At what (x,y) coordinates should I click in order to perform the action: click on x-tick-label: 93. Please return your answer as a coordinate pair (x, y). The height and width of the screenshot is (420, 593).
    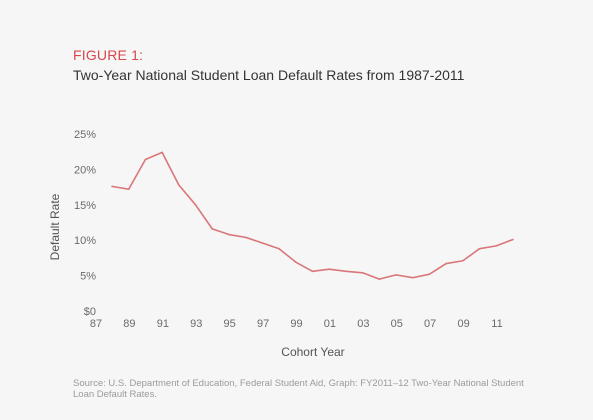
    Looking at the image, I should click on (196, 324).